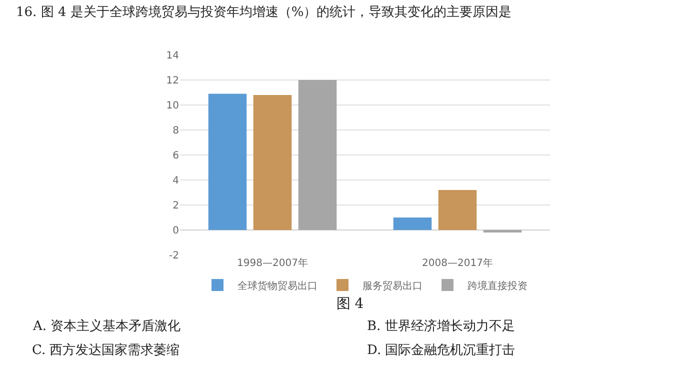 The image size is (700, 365). What do you see at coordinates (175, 231) in the screenshot?
I see `y-tick-label: 0` at bounding box center [175, 231].